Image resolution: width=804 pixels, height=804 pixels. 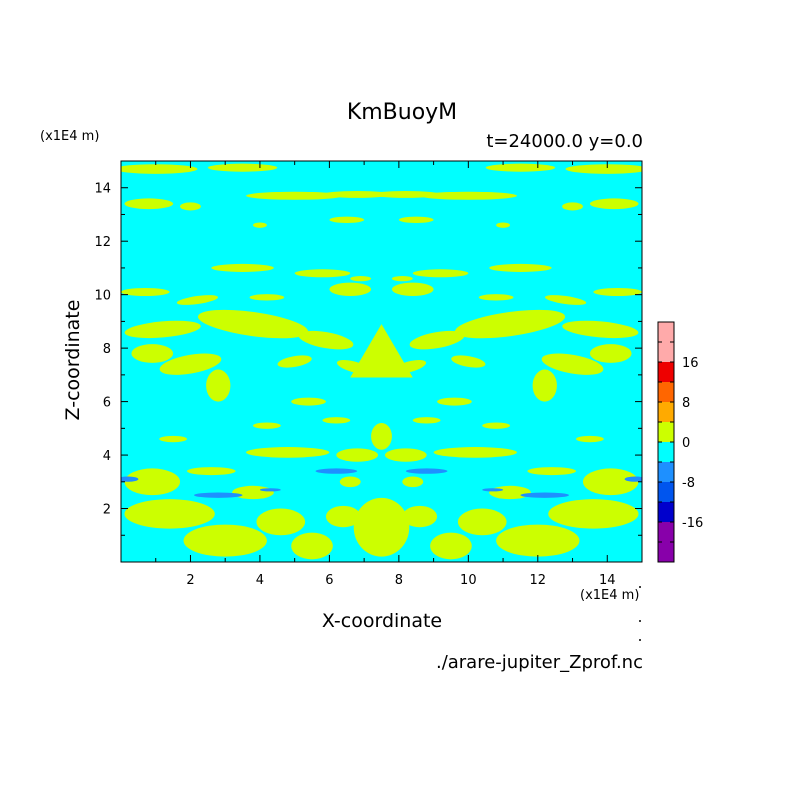 What do you see at coordinates (260, 580) in the screenshot?
I see `x-tick-label: 4` at bounding box center [260, 580].